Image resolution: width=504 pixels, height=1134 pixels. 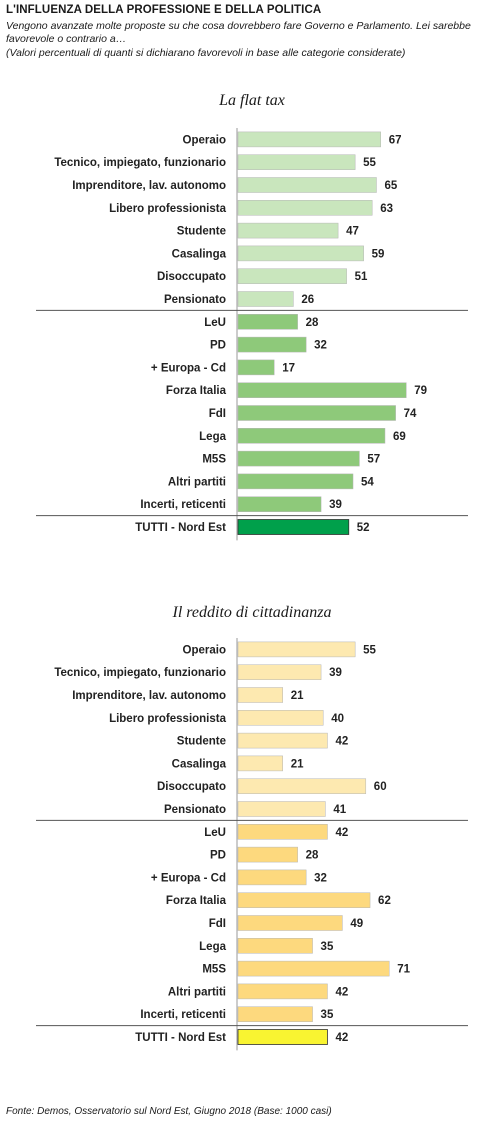 What do you see at coordinates (367, 482) in the screenshot?
I see `value-label: 54` at bounding box center [367, 482].